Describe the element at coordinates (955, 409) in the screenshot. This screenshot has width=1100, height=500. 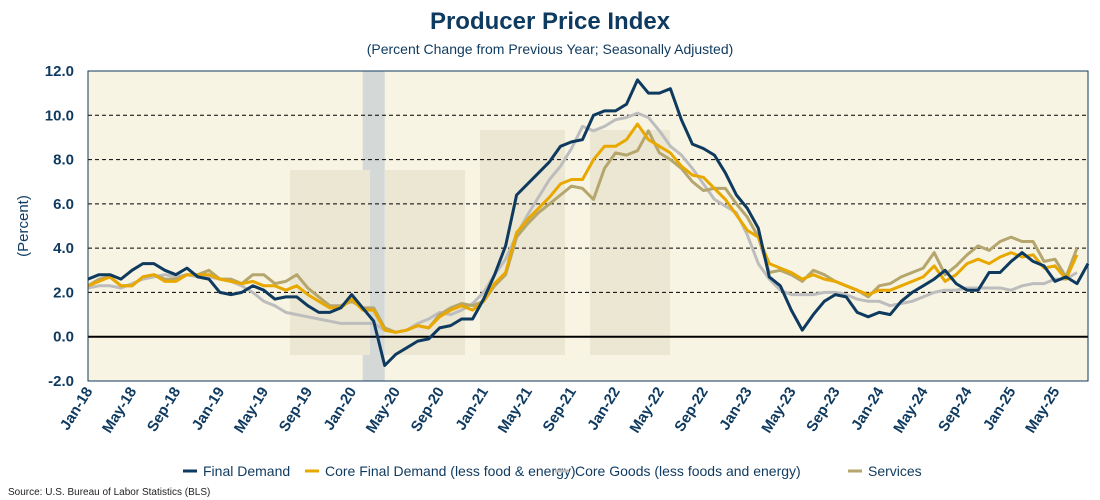
I see `x-tick-label: Sep-24` at that location.